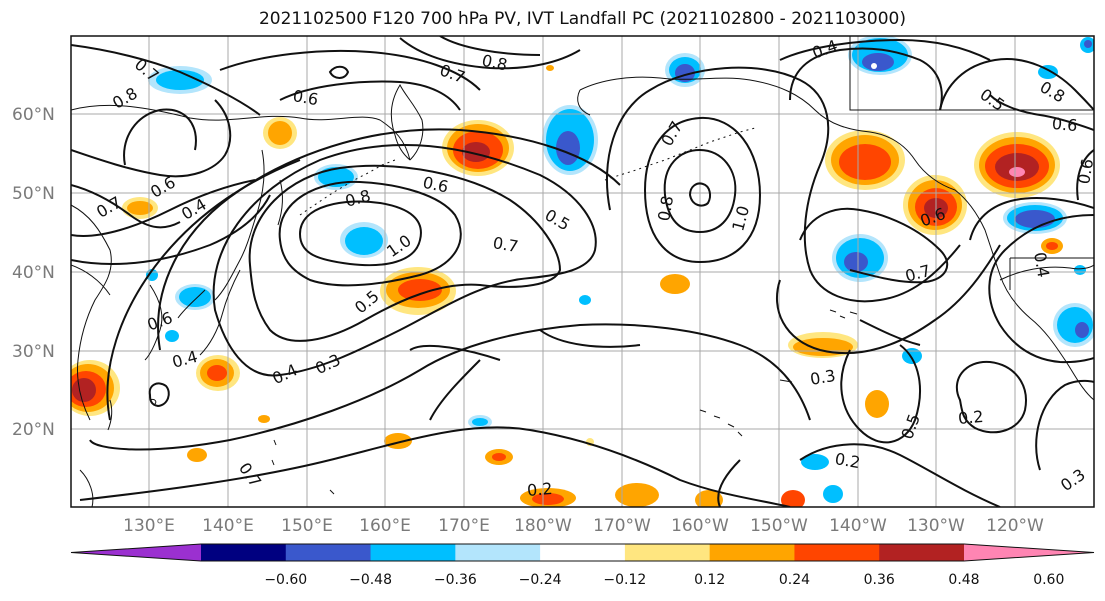 The image size is (1105, 601). What do you see at coordinates (794, 580) in the screenshot?
I see `colorbar-tick-label: 0.24` at bounding box center [794, 580].